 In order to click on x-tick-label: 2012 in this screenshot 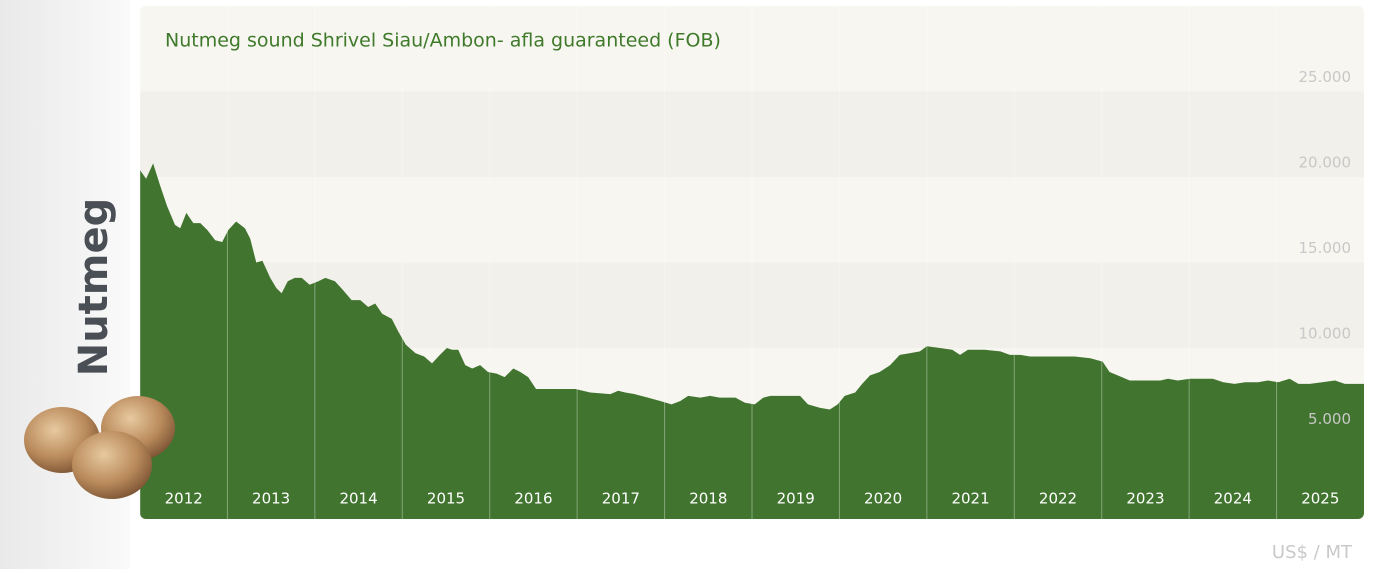, I will do `click(184, 499)`.